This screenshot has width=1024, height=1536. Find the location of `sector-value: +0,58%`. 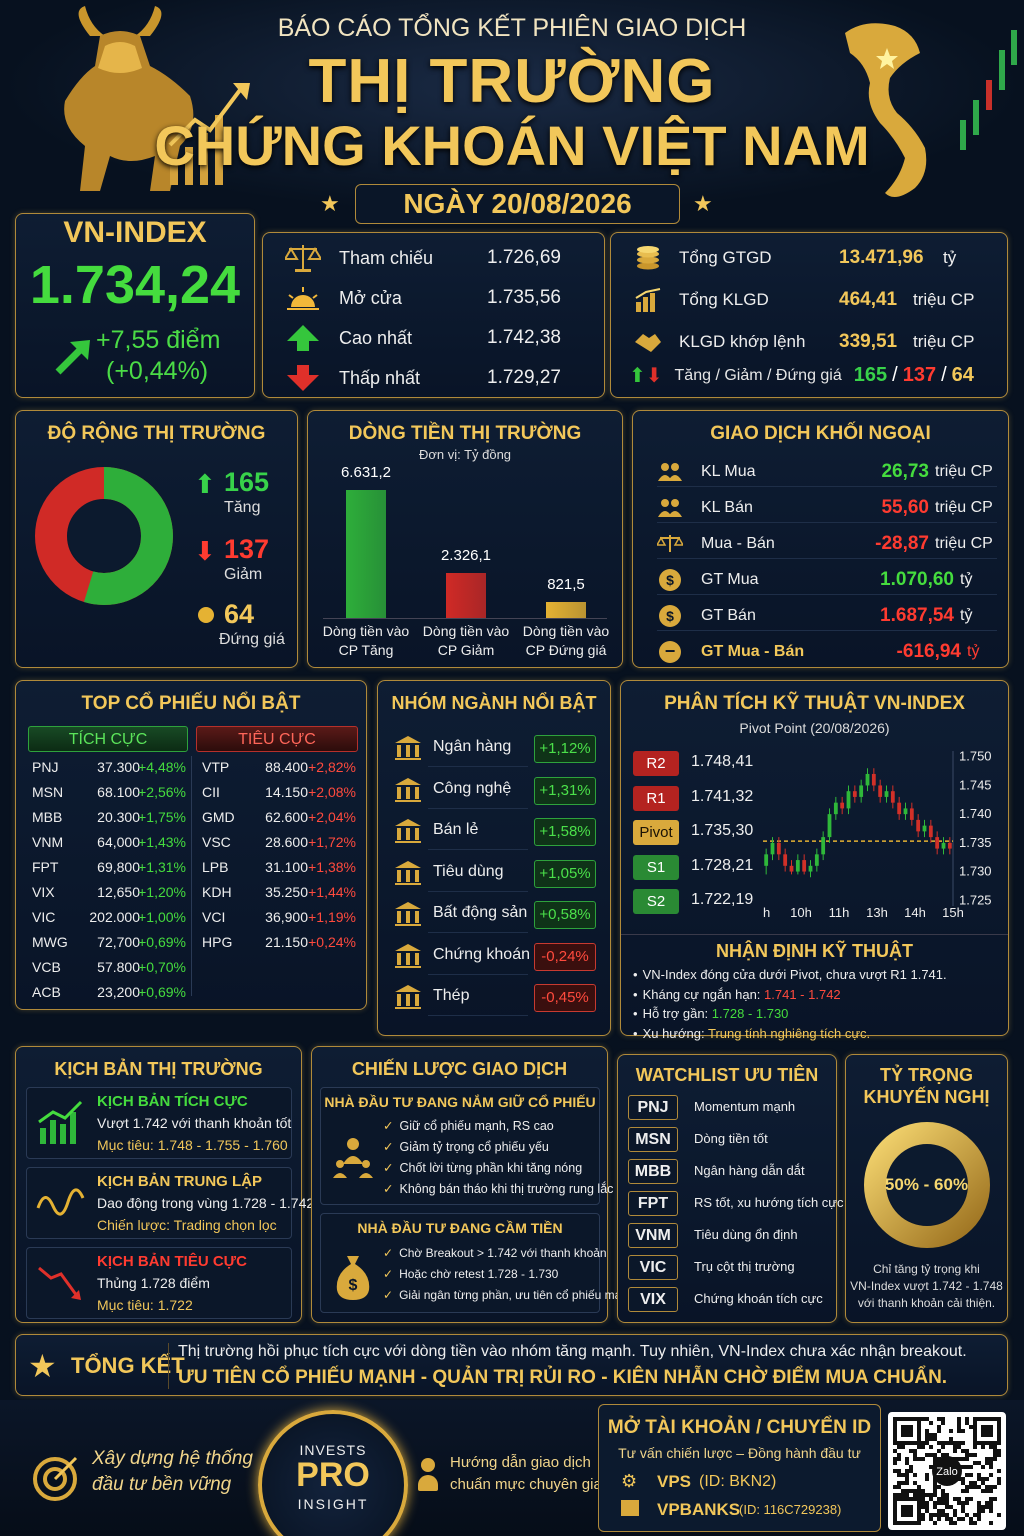

sector-value: +0,58% is located at coordinates (565, 915).